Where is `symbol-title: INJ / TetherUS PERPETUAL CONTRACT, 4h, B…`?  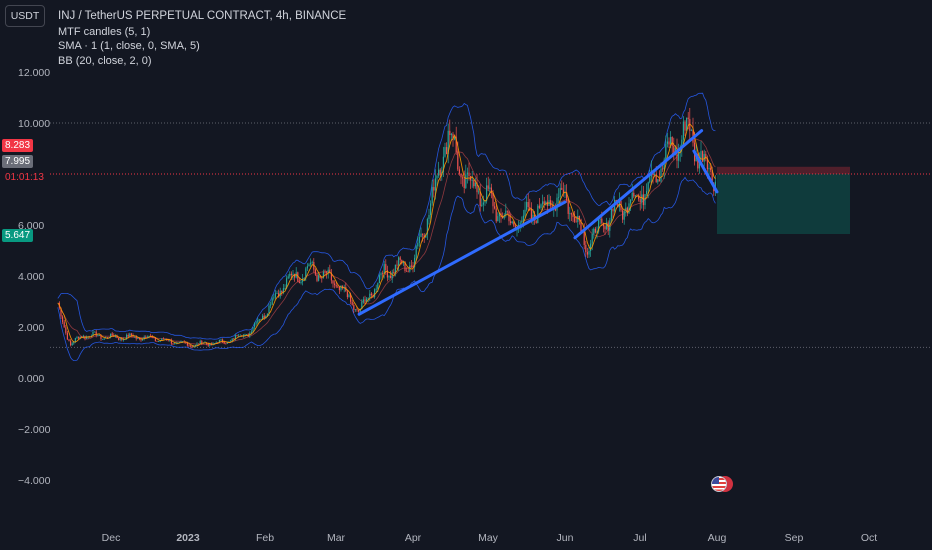
symbol-title: INJ / TetherUS PERPETUAL CONTRACT, 4h, B… is located at coordinates (202, 16).